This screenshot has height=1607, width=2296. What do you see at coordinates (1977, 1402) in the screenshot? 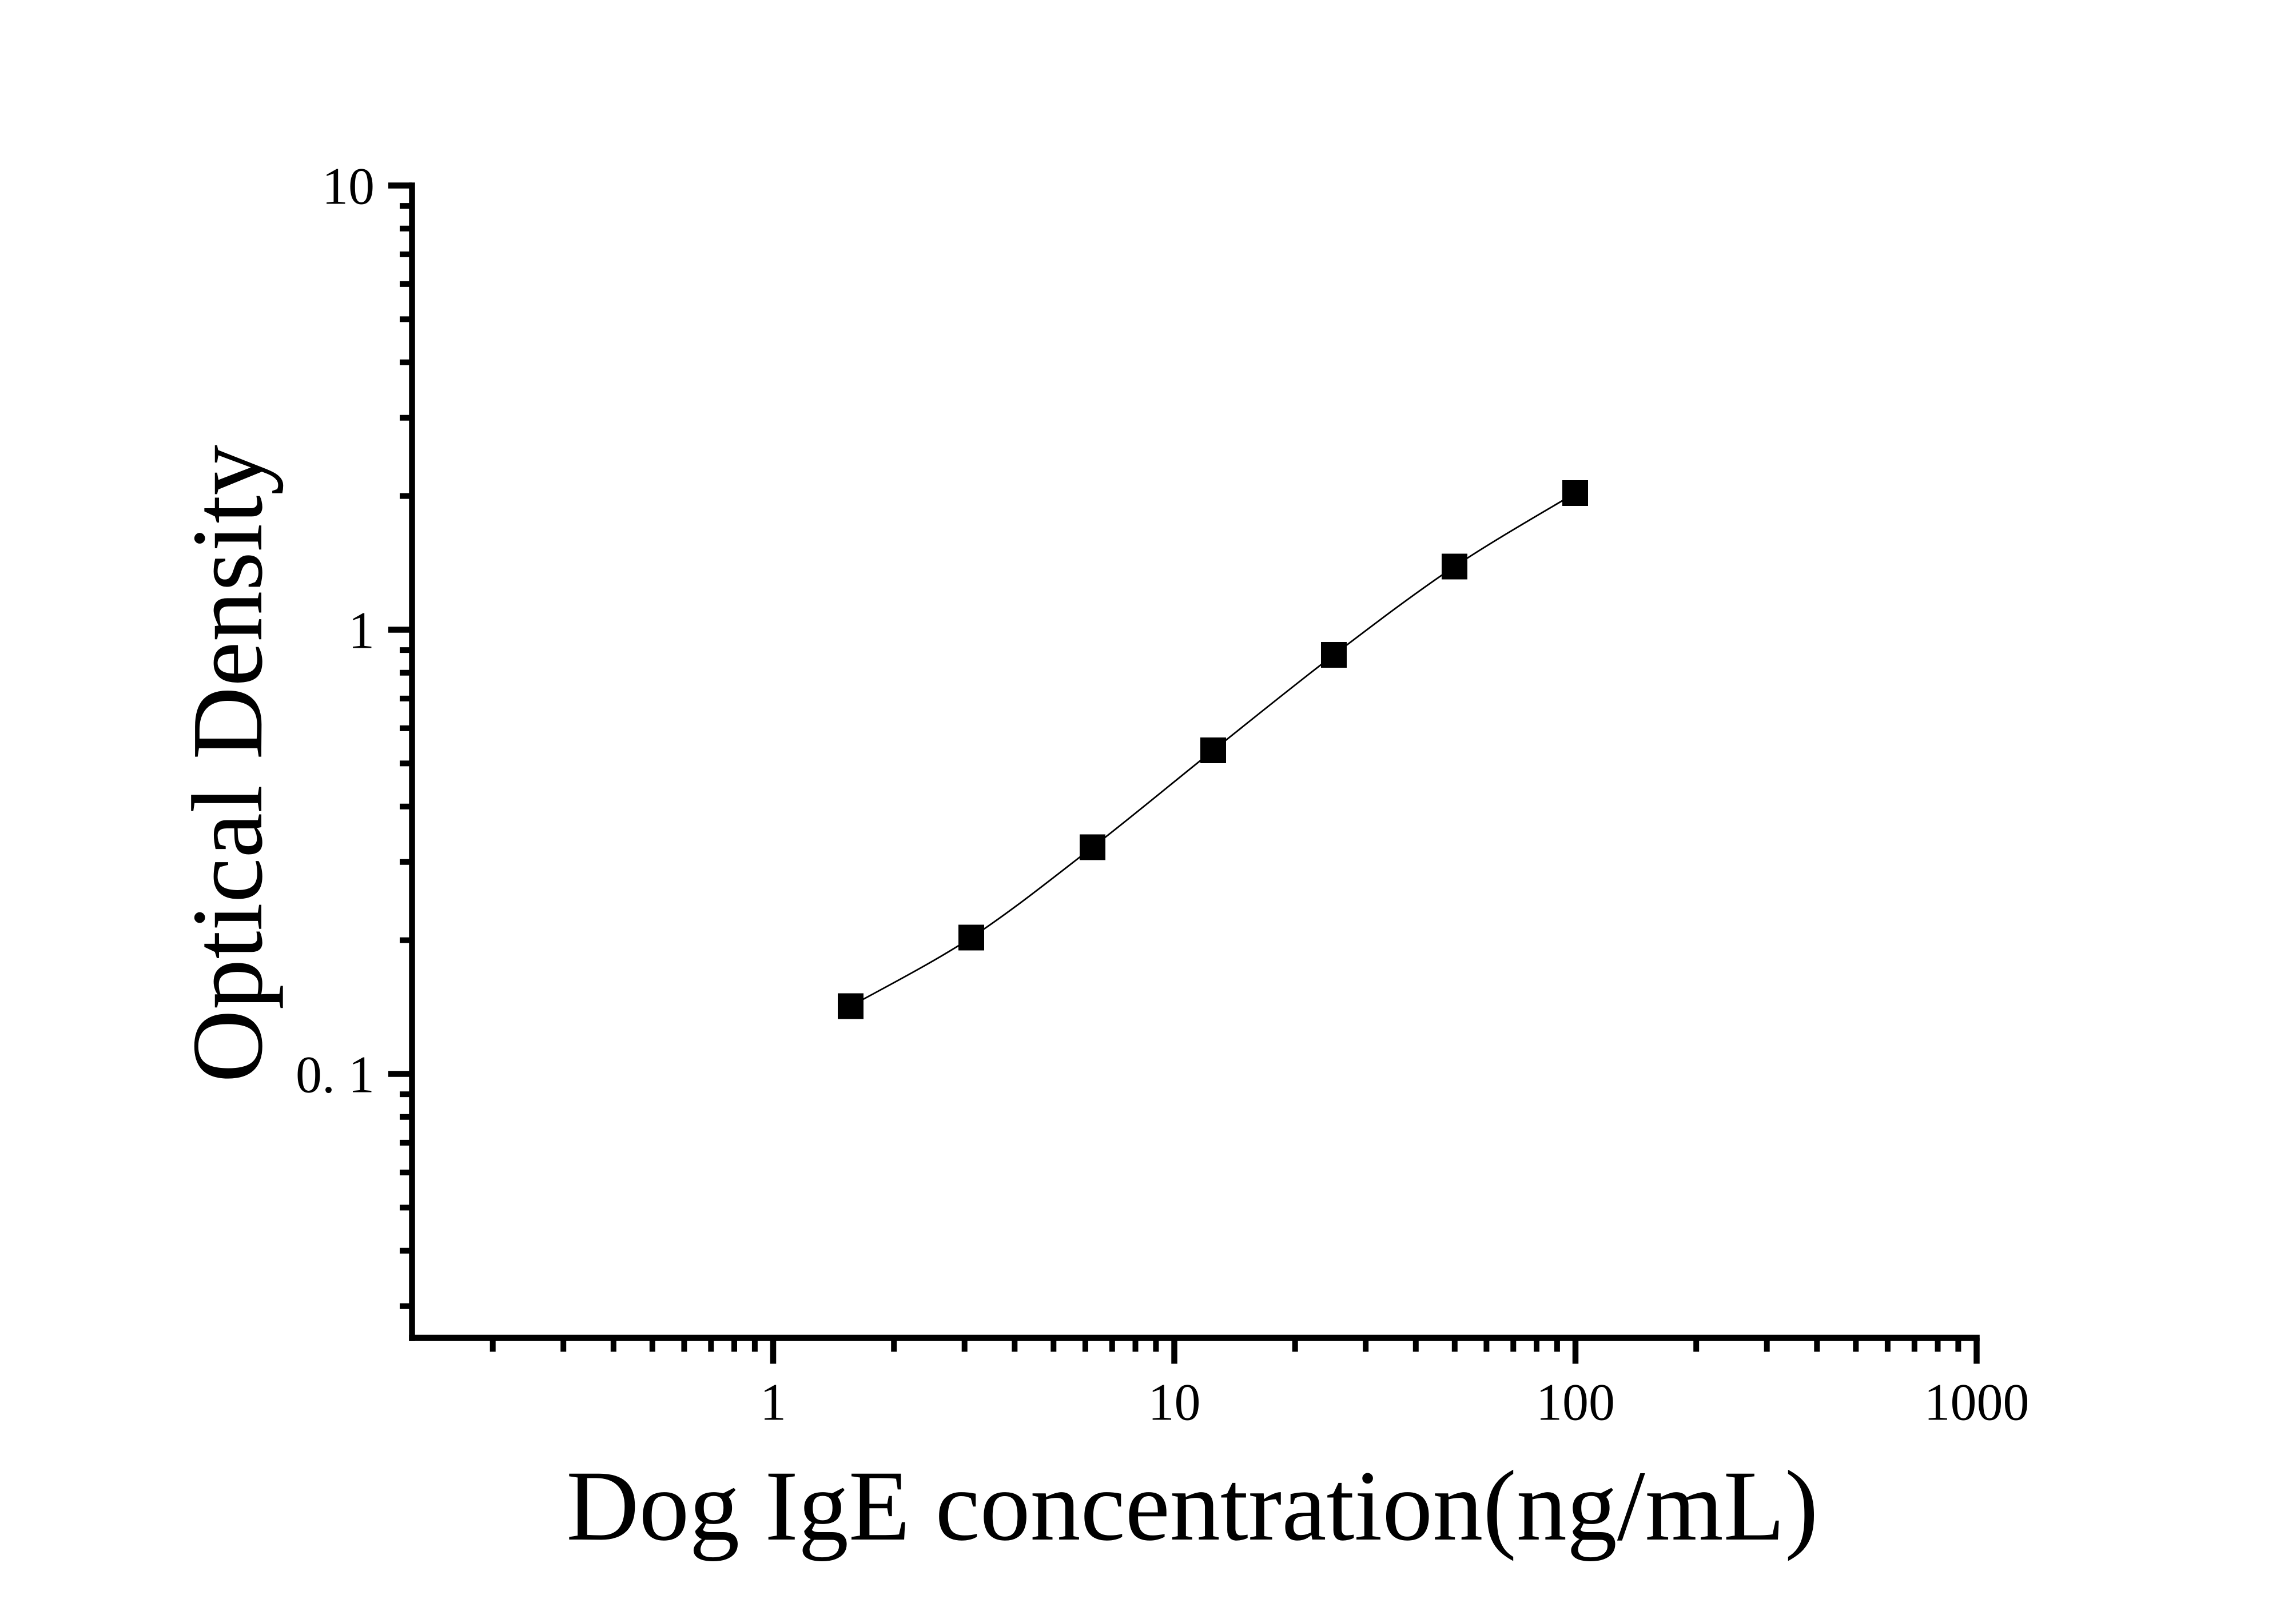
I see `svg-text: 1000` at bounding box center [1977, 1402].